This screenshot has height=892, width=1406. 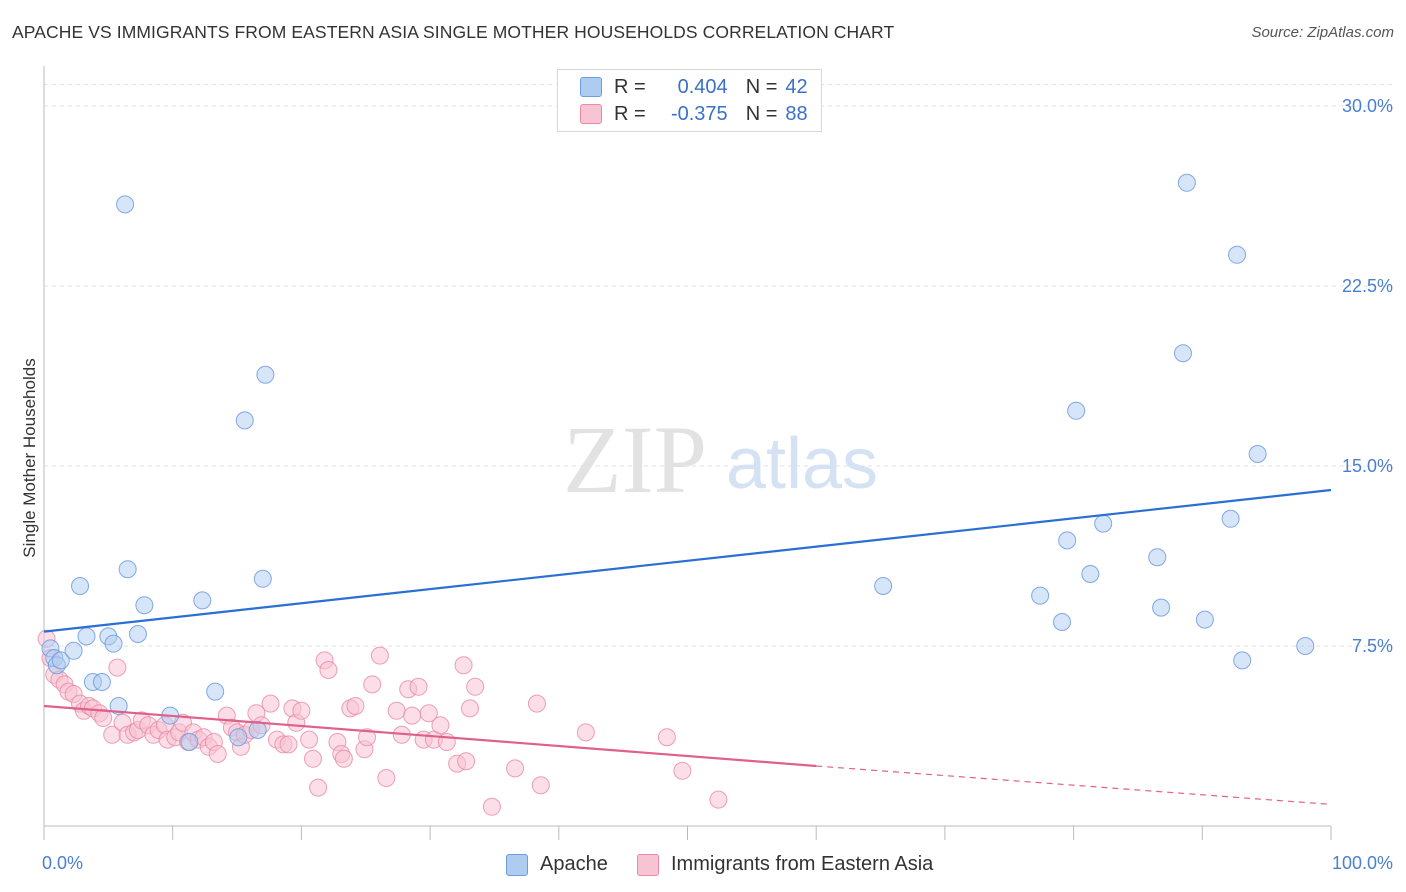 What do you see at coordinates (1367, 106) in the screenshot?
I see `y-tick-label: 30.0%` at bounding box center [1367, 106].